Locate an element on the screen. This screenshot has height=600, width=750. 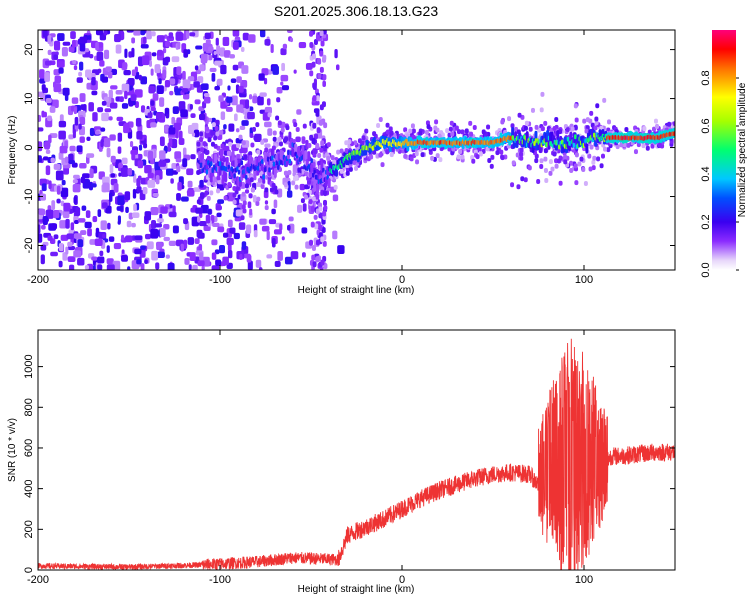
colorbar-label: Normalized spectral amplitude is located at coordinates (742, 149).